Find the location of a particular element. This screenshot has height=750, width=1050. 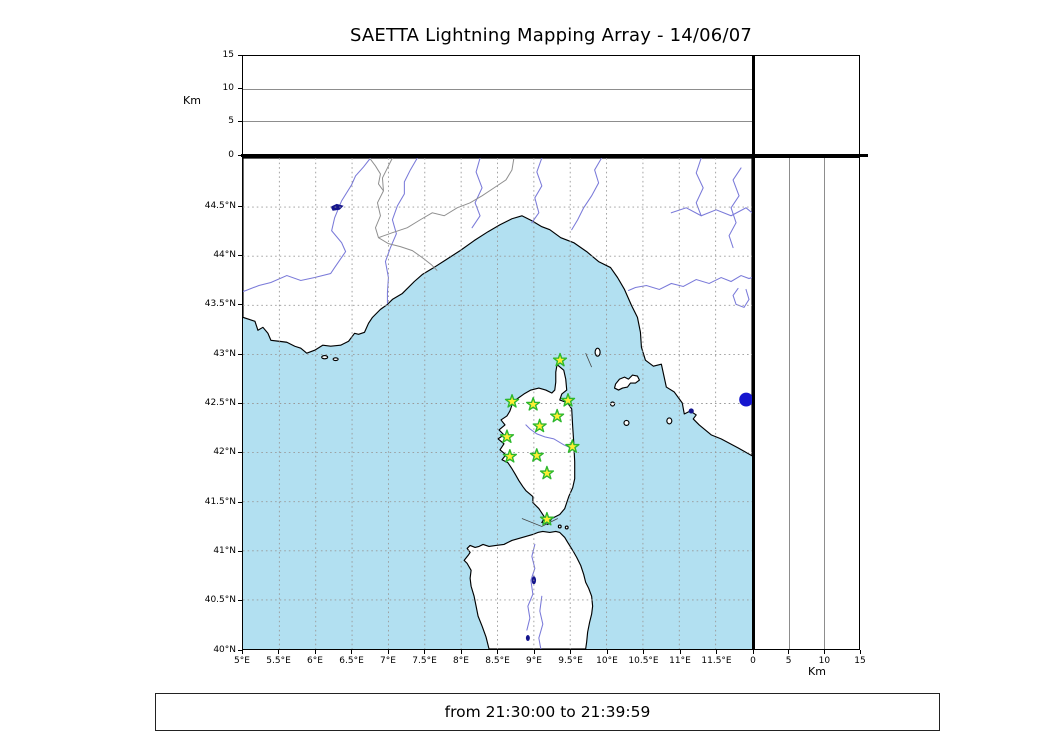

lat-tick-label: 43.5°N is located at coordinates (220, 304).